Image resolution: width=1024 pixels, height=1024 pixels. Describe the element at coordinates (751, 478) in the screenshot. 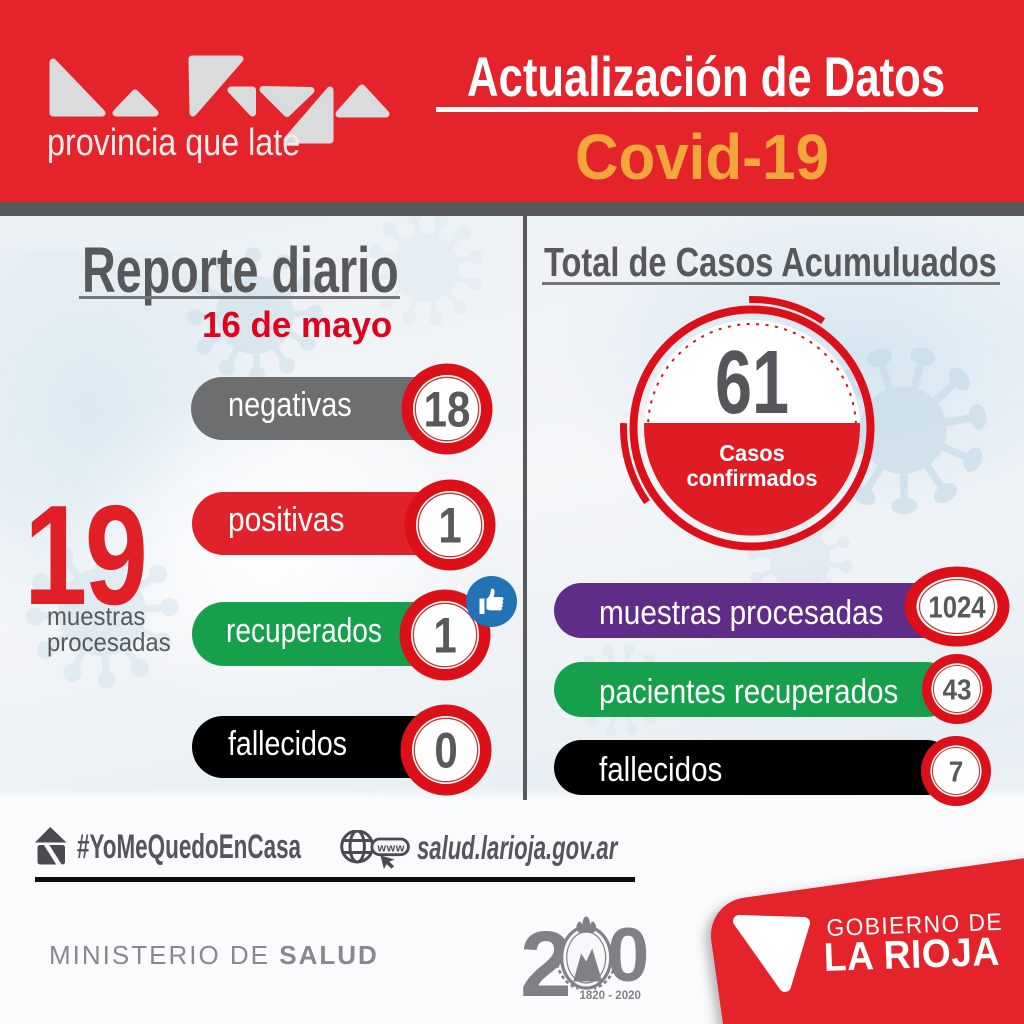

I see `svg-text: confirmados` at that location.